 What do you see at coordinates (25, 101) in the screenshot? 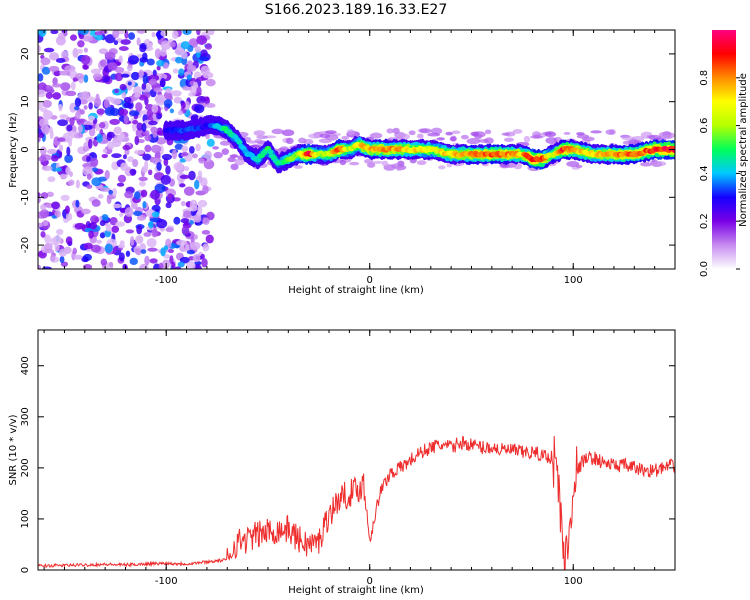
I see `spectrogram-ytick-label: 10` at bounding box center [25, 101].